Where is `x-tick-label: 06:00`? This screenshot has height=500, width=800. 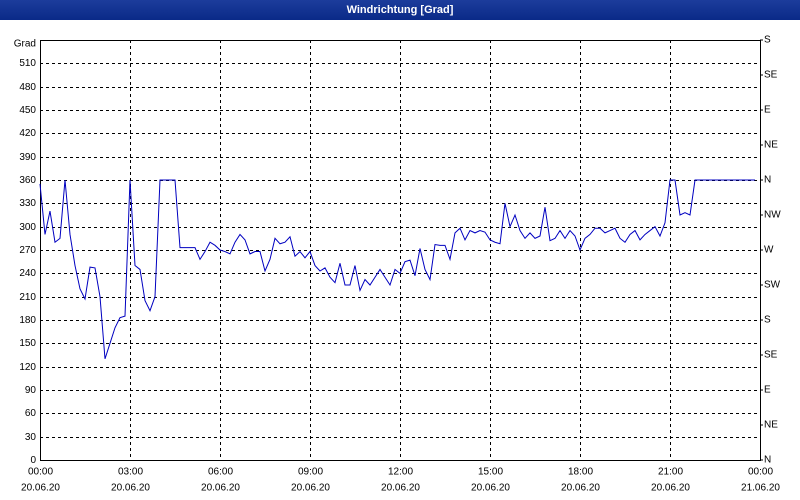
x-tick-label: 06:00 is located at coordinates (220, 472).